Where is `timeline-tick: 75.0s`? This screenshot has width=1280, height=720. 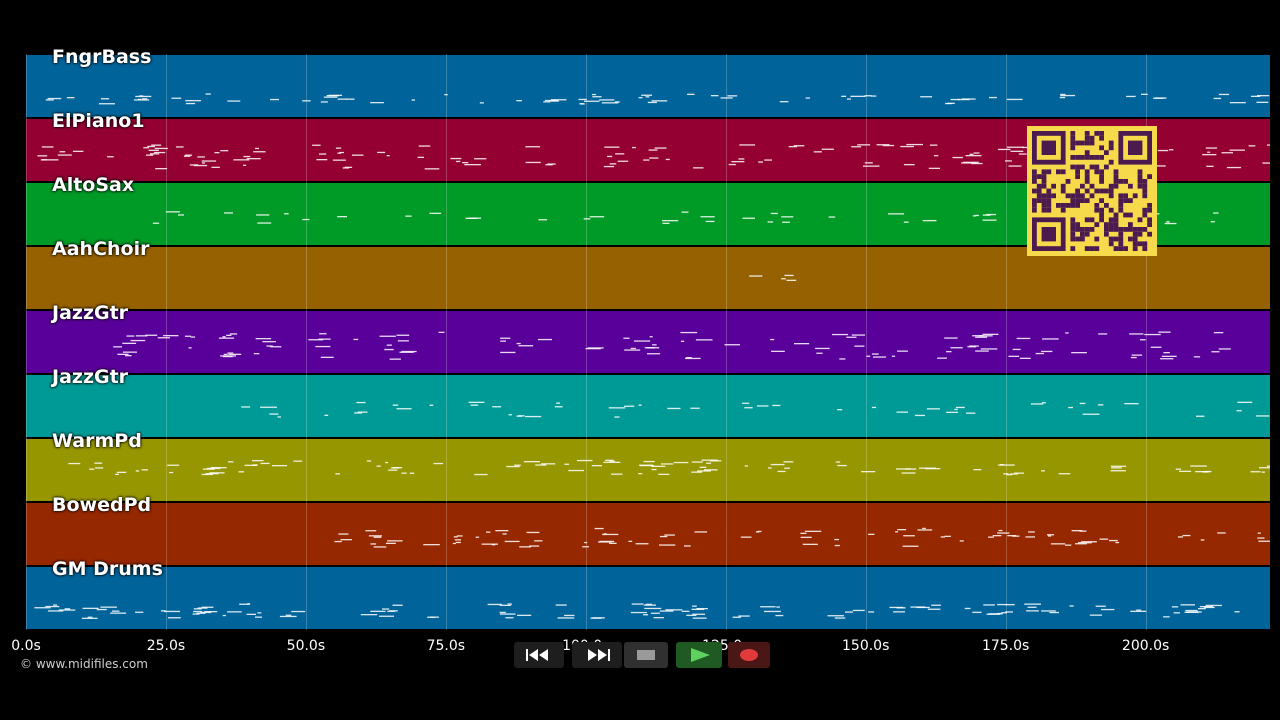
timeline-tick: 75.0s is located at coordinates (446, 646).